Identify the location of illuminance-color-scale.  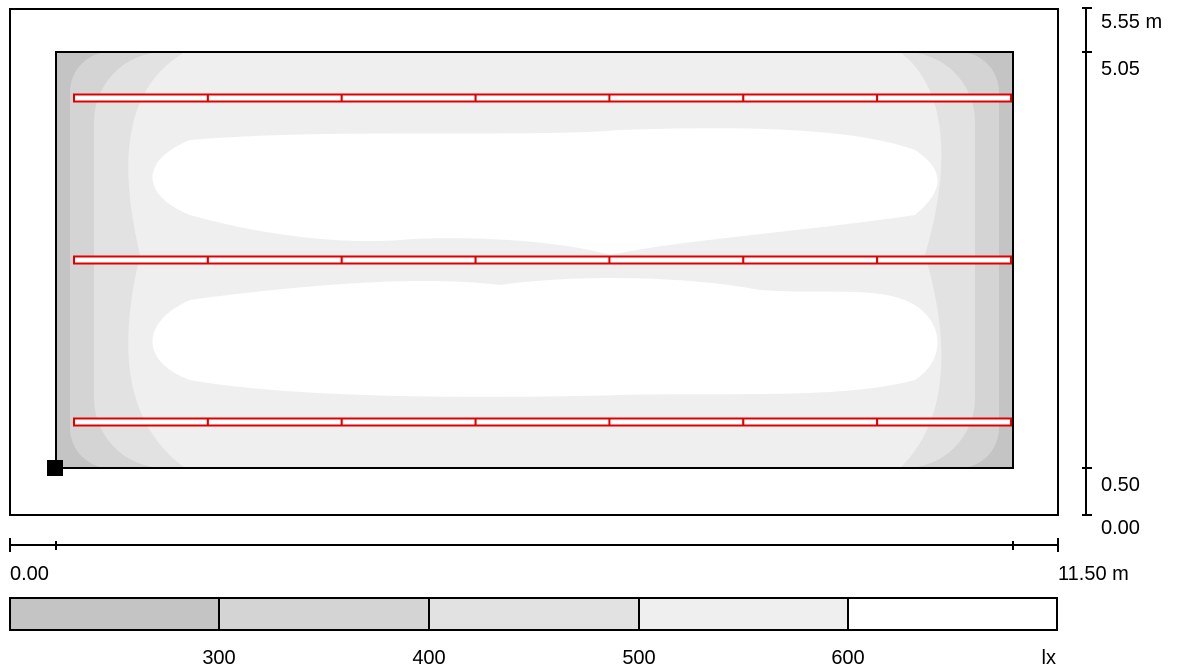
(533, 614).